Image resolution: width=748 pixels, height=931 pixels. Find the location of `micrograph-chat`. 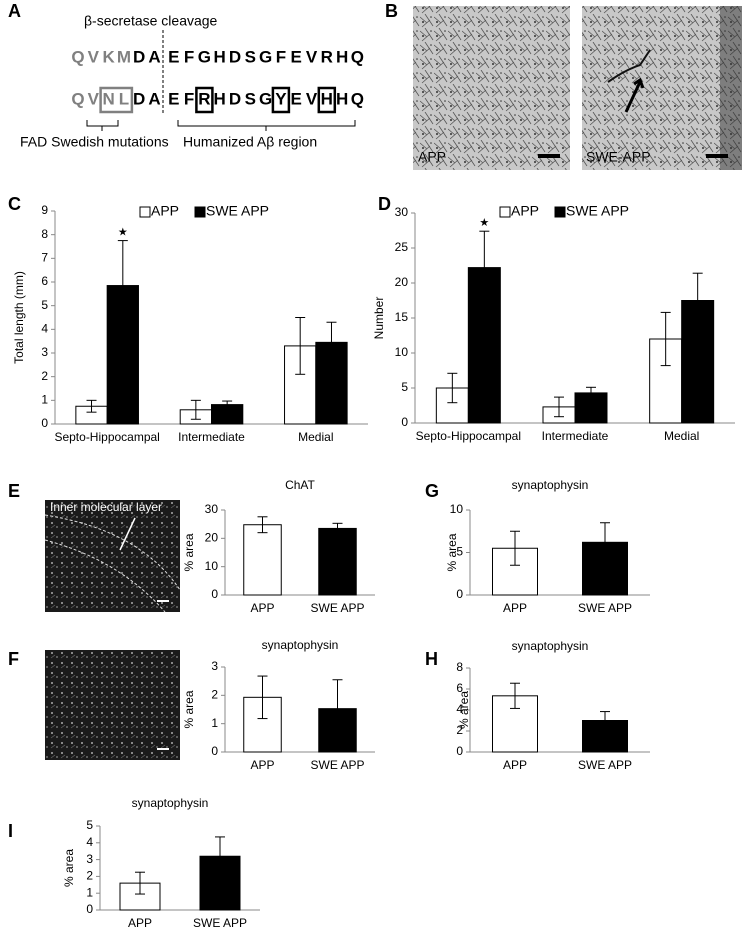

micrograph-chat is located at coordinates (112, 556).